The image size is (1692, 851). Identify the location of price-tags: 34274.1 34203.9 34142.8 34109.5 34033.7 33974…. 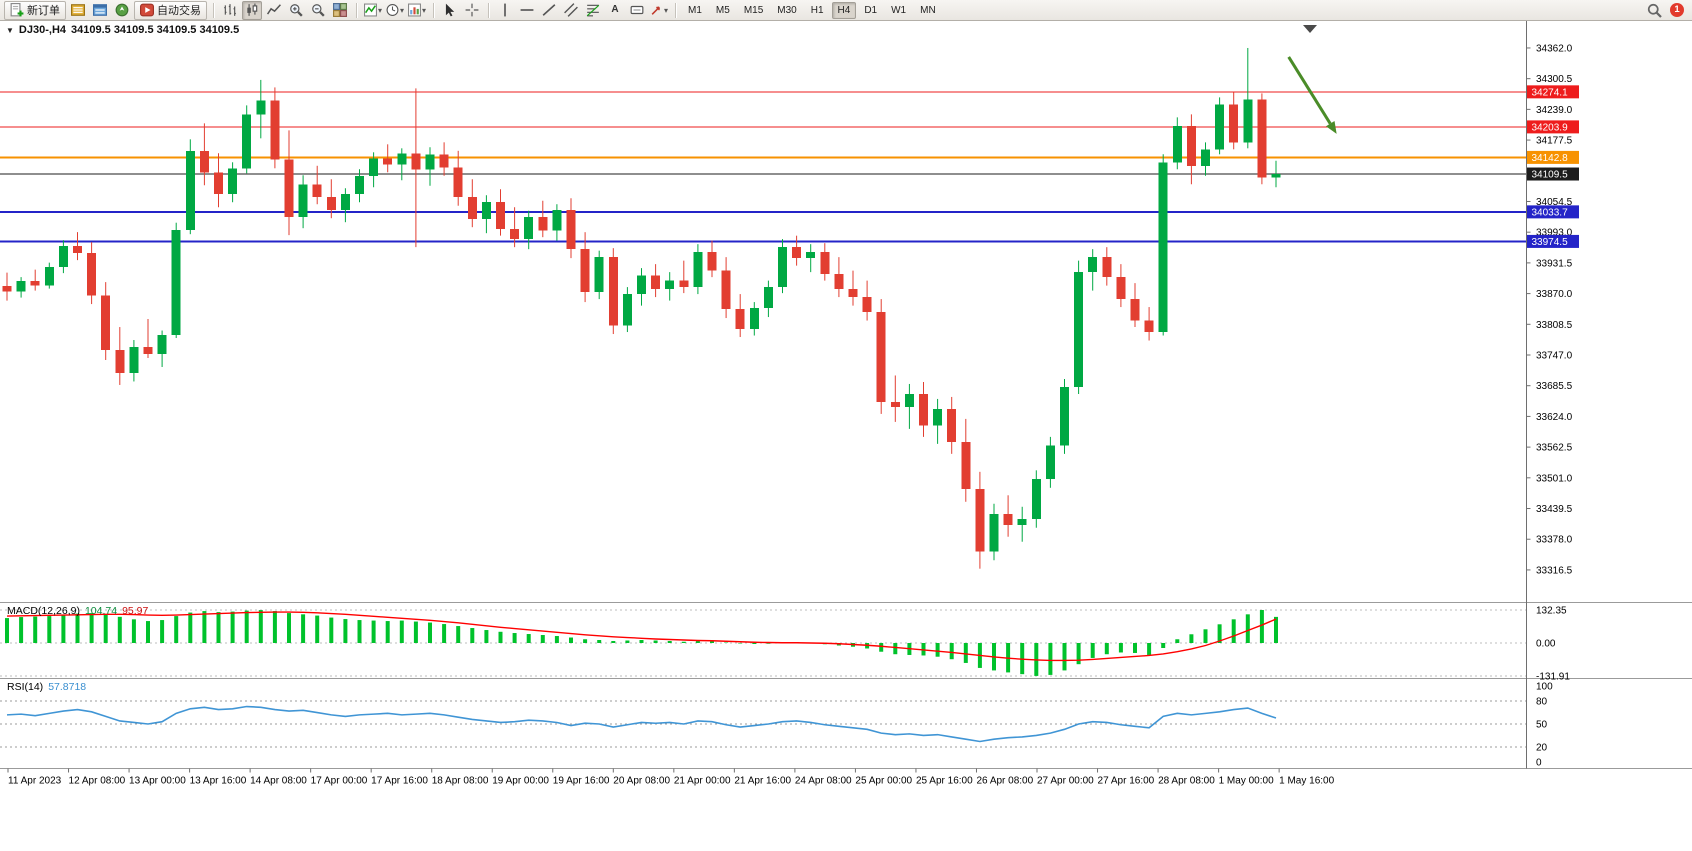
(1553, 166).